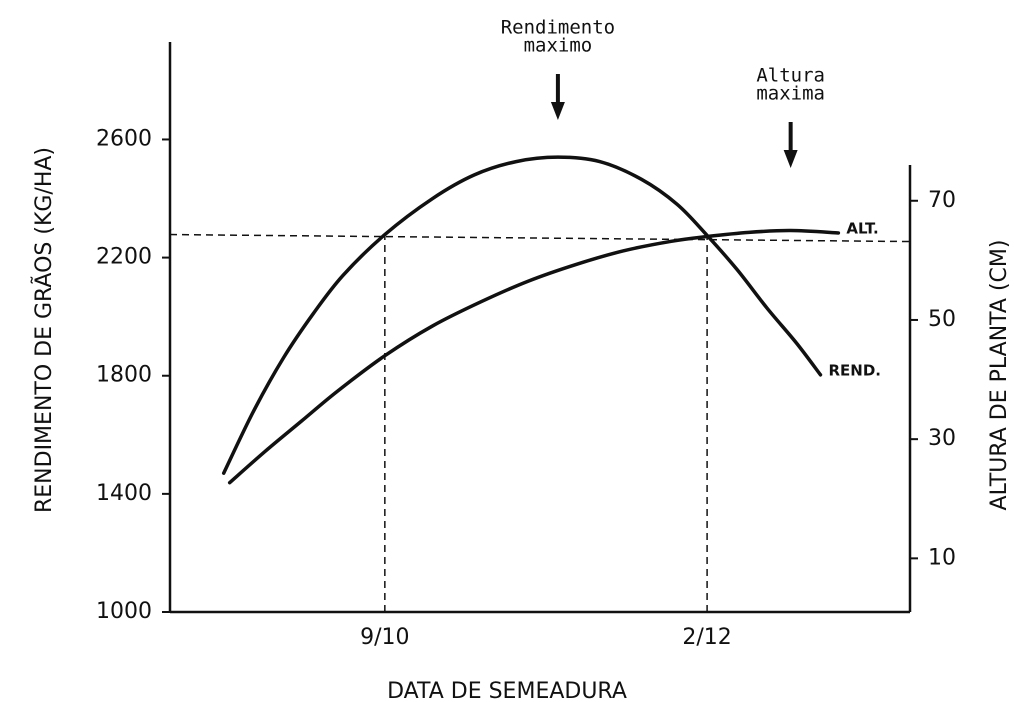  Describe the element at coordinates (540, 238) in the screenshot. I see `reference-line` at that location.